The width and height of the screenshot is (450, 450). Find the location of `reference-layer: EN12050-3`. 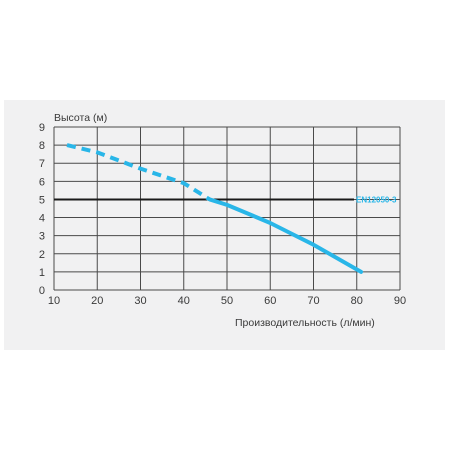

reference-layer: EN12050-3 is located at coordinates (225, 199).